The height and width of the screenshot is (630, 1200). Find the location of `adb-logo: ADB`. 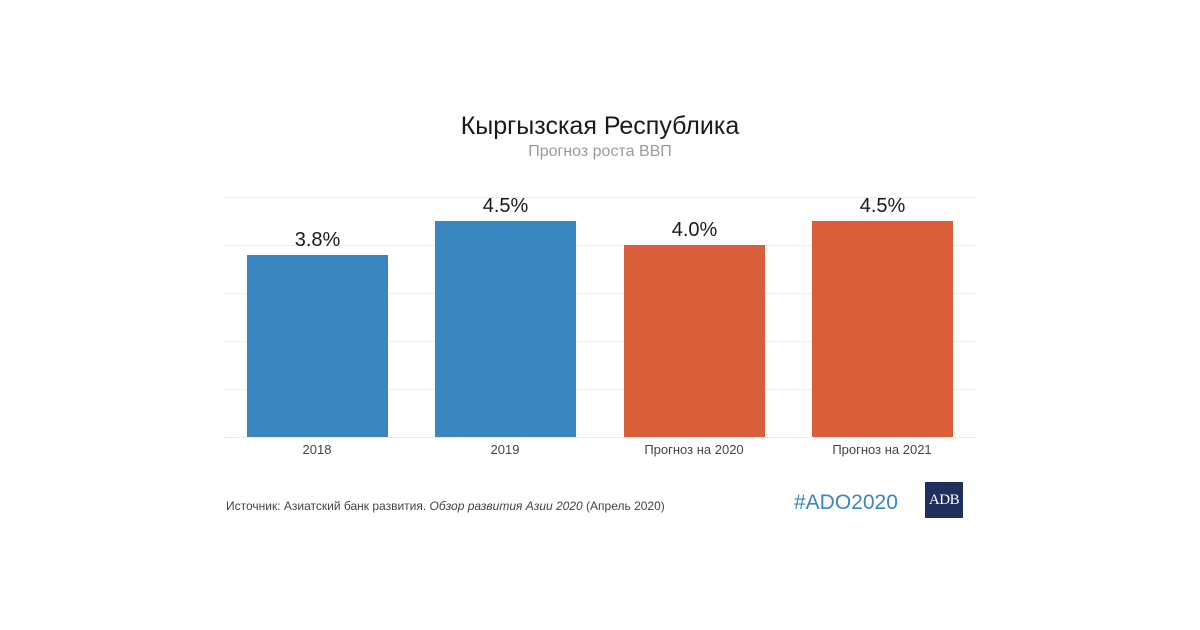

adb-logo: ADB is located at coordinates (944, 500).